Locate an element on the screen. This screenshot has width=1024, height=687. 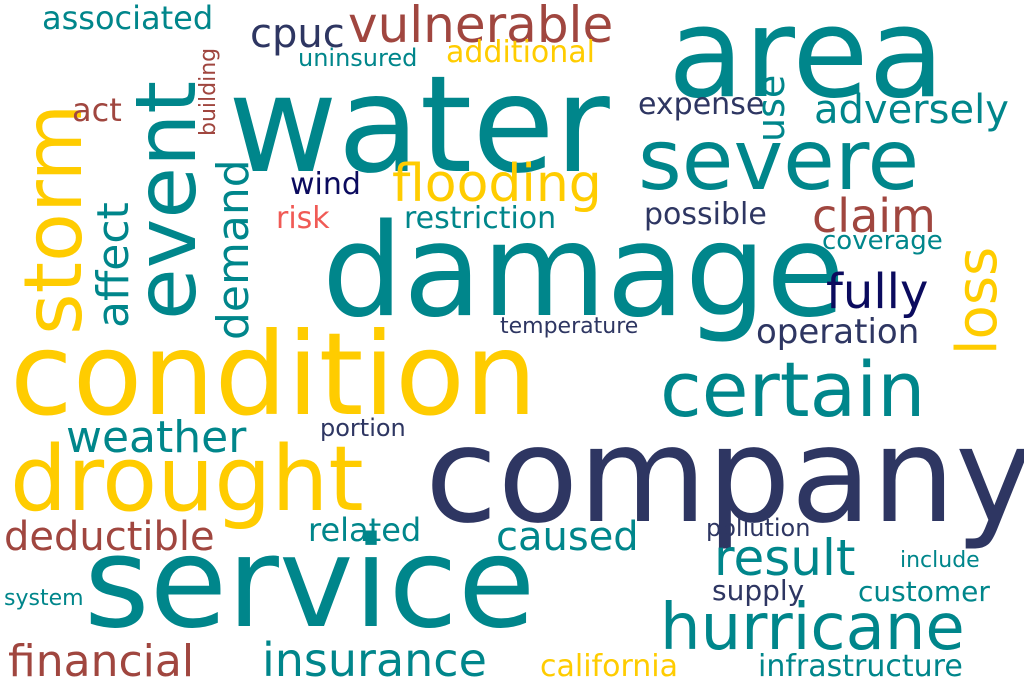
word-additional: additional is located at coordinates (520, 52).